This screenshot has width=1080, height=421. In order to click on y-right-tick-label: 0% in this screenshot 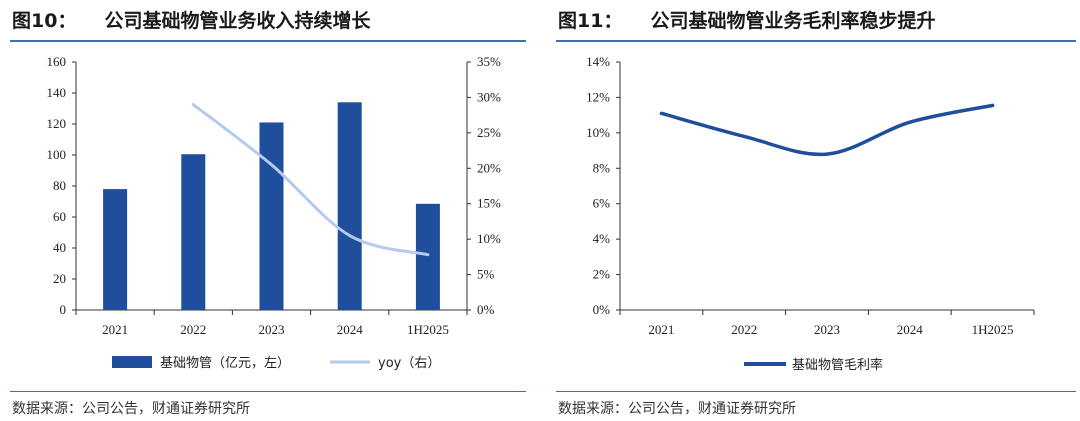, I will do `click(486, 309)`.